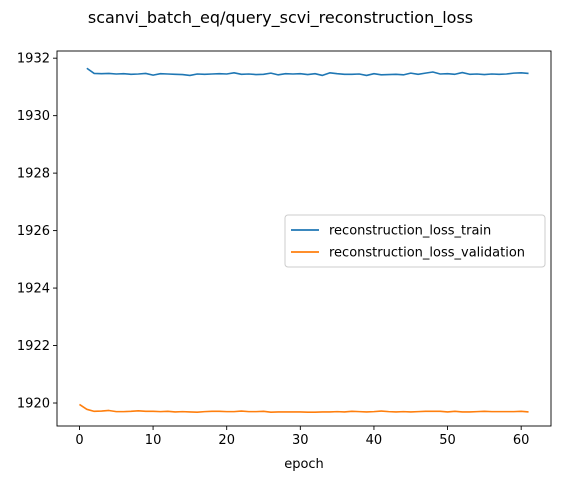  What do you see at coordinates (79, 440) in the screenshot?
I see `x-tick-label-0: 0` at bounding box center [79, 440].